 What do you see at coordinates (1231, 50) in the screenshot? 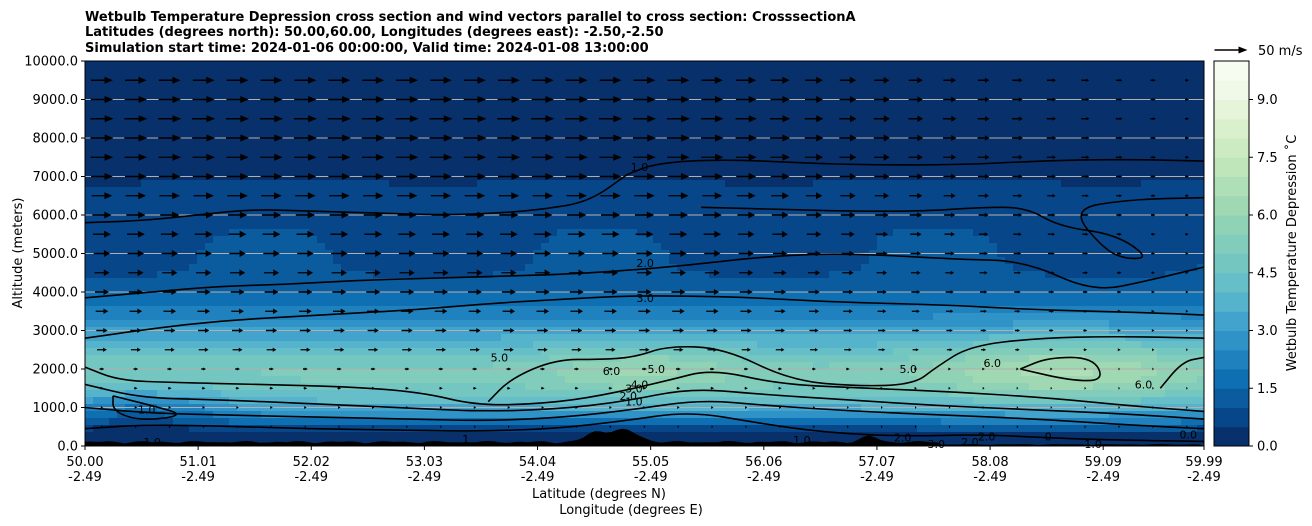
I see `quiver-key-arrow` at bounding box center [1231, 50].